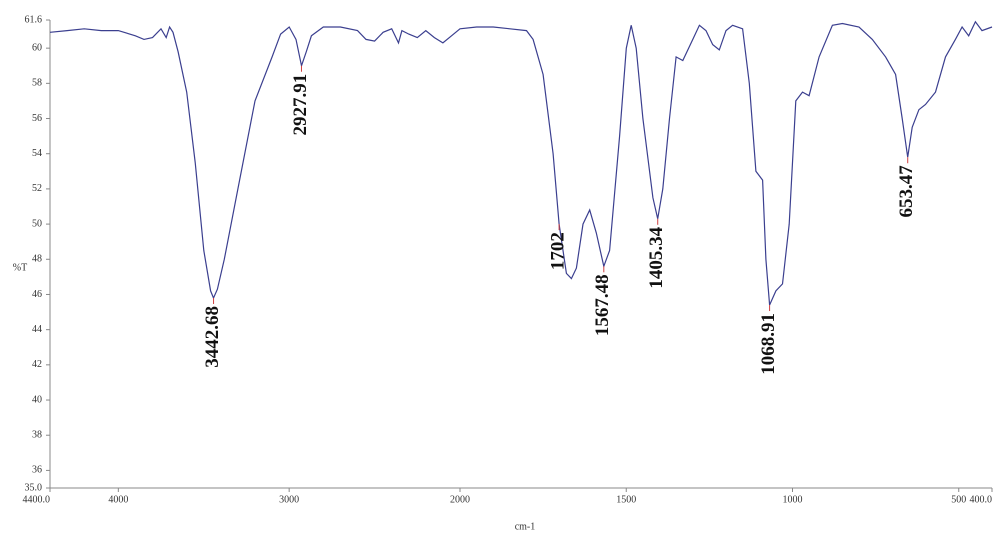 Image resolution: width=1008 pixels, height=534 pixels. What do you see at coordinates (37, 153) in the screenshot?
I see `y-tick-label: 54` at bounding box center [37, 153].